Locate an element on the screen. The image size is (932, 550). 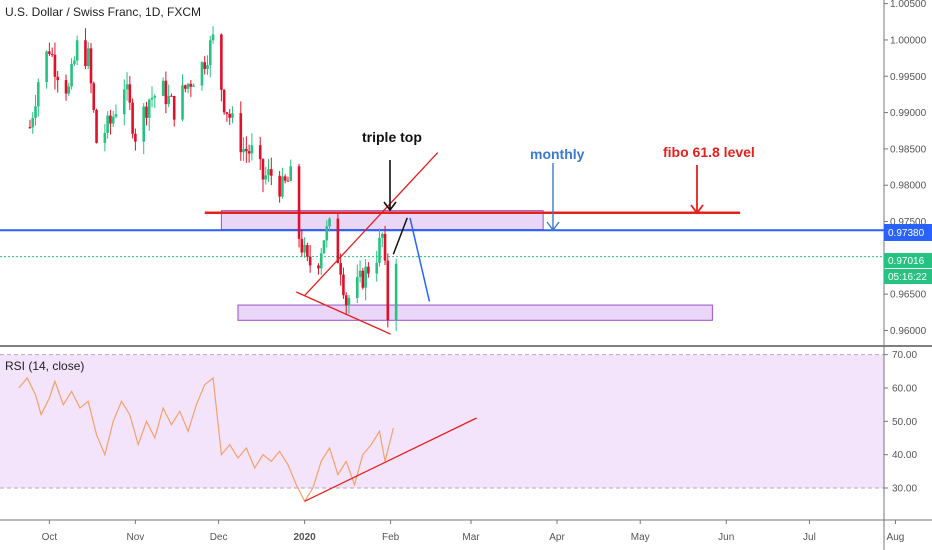
rising-trendline is located at coordinates (371, 224).